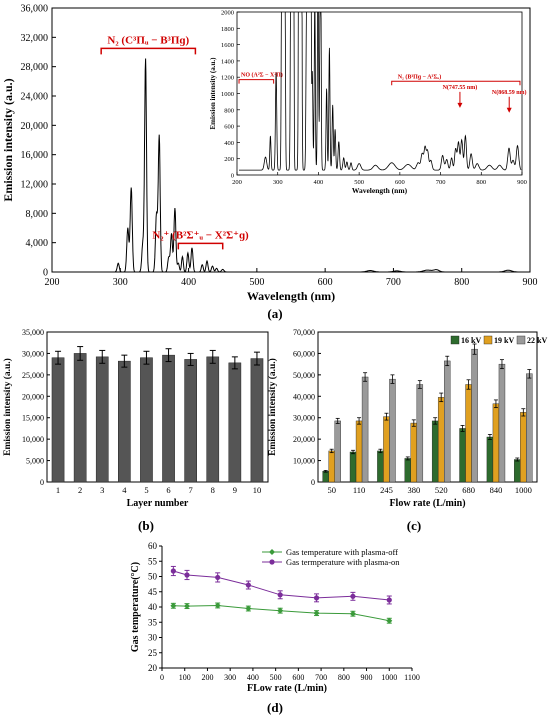  What do you see at coordinates (412, 677) in the screenshot?
I see `x-tick-label: 1100` at bounding box center [412, 677].